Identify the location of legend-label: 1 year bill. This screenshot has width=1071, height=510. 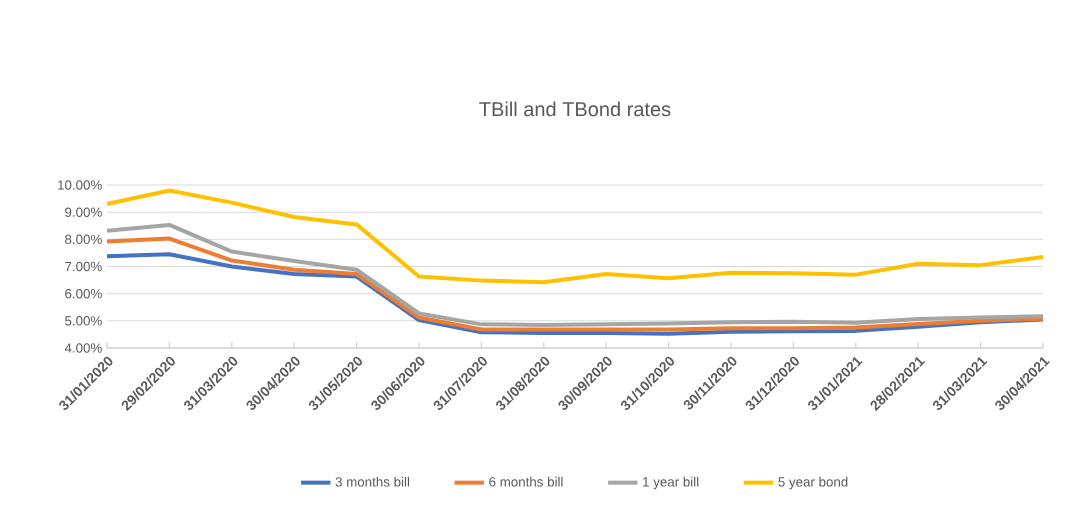
(671, 483).